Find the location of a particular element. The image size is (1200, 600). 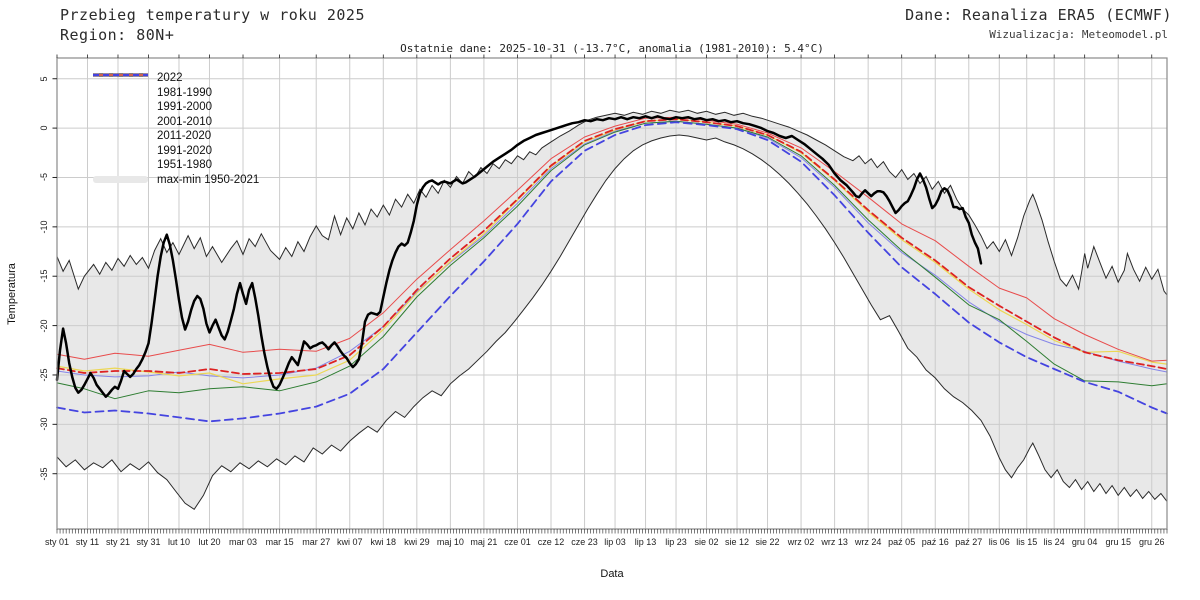

legend-item: 2001-2010 is located at coordinates (176, 102).